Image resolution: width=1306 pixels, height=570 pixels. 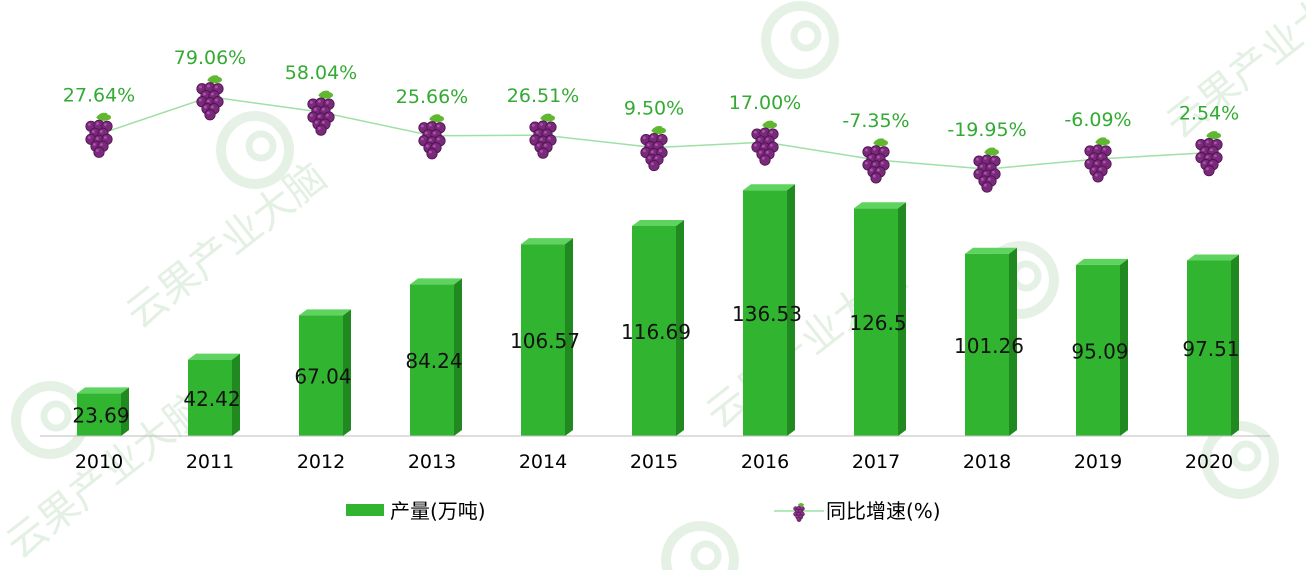 I want to click on growth-value-label: -6.09%, so click(x=1097, y=120).